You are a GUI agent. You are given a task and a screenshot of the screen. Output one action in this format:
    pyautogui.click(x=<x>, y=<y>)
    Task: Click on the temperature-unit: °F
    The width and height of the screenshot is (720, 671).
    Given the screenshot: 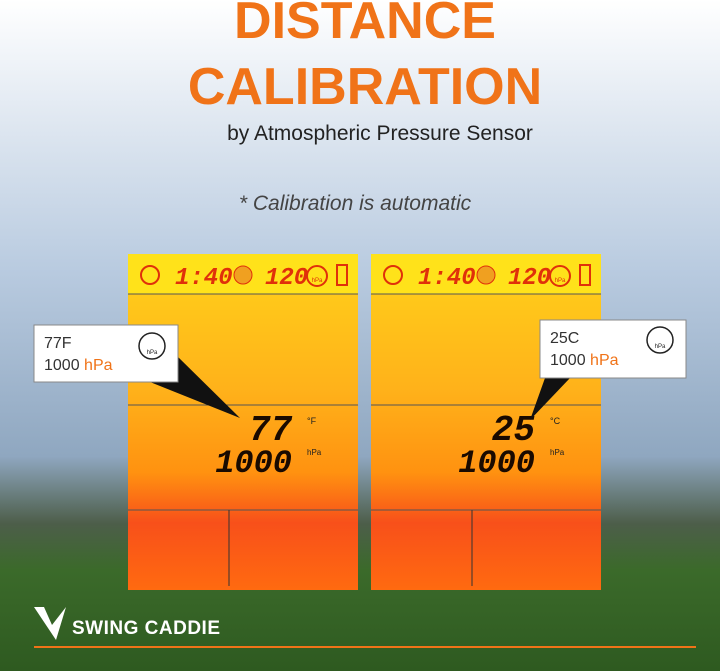 What is the action you would take?
    pyautogui.click(x=312, y=421)
    